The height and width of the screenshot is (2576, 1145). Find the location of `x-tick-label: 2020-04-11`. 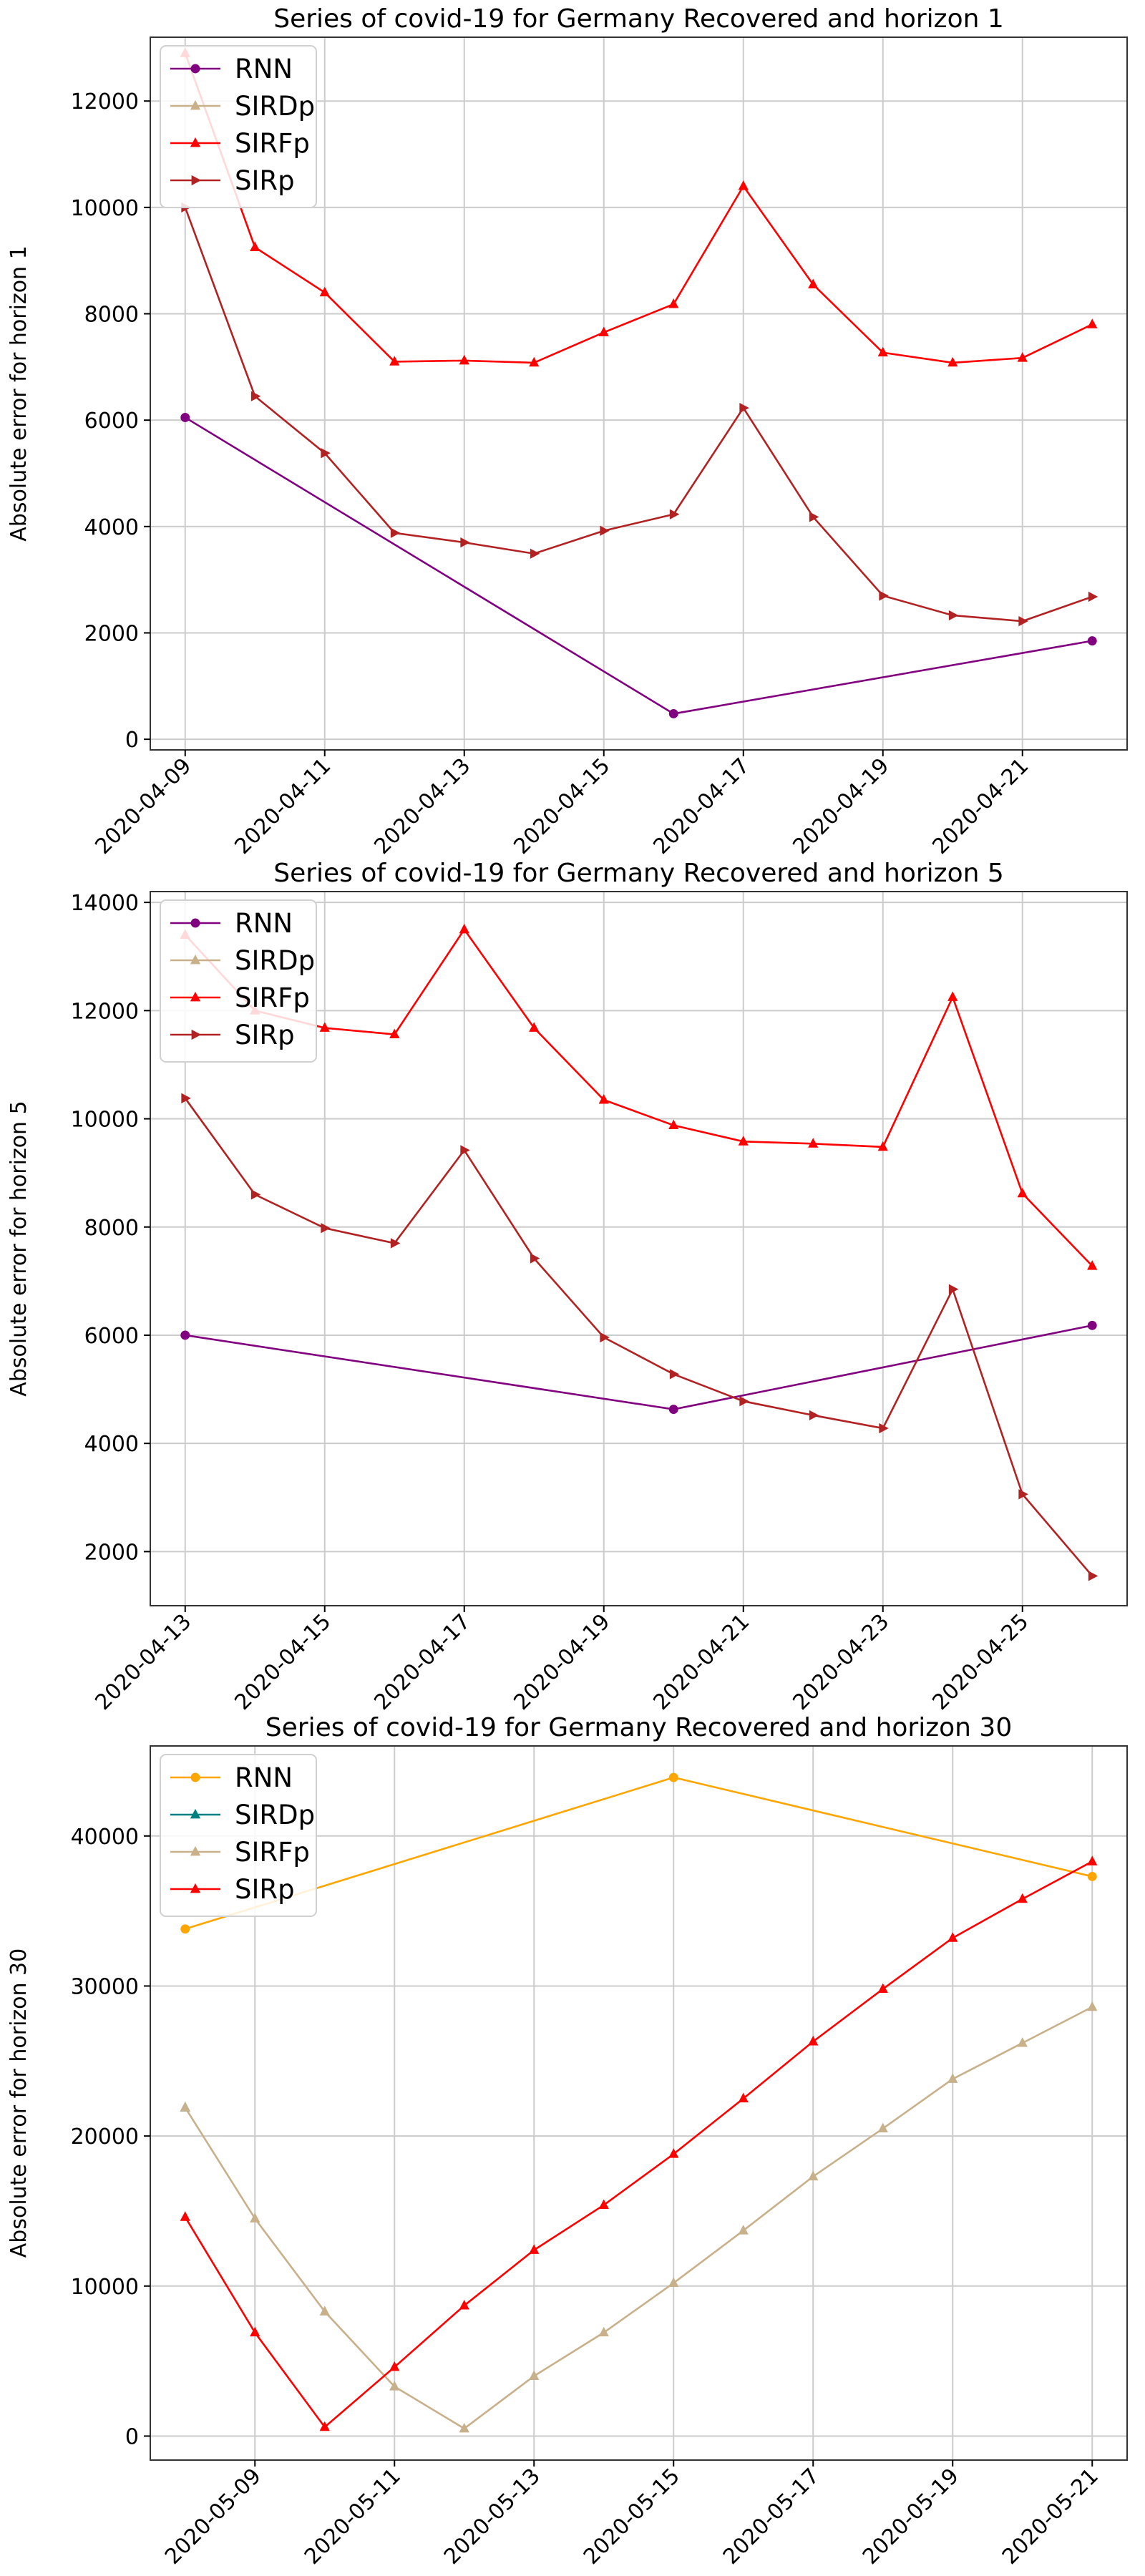

x-tick-label: 2020-04-11 is located at coordinates (283, 806).